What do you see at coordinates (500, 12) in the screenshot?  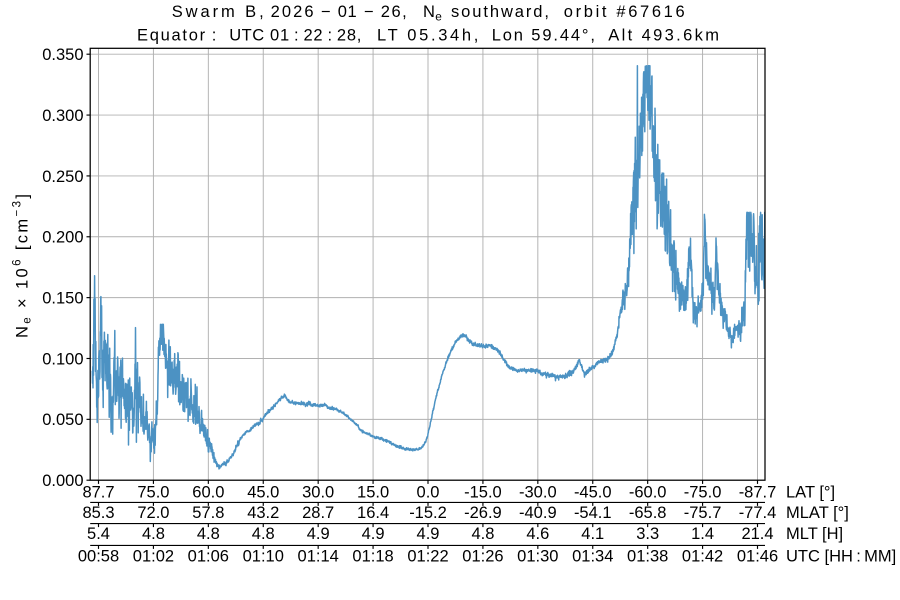 I see `svg-text: southward,` at bounding box center [500, 12].